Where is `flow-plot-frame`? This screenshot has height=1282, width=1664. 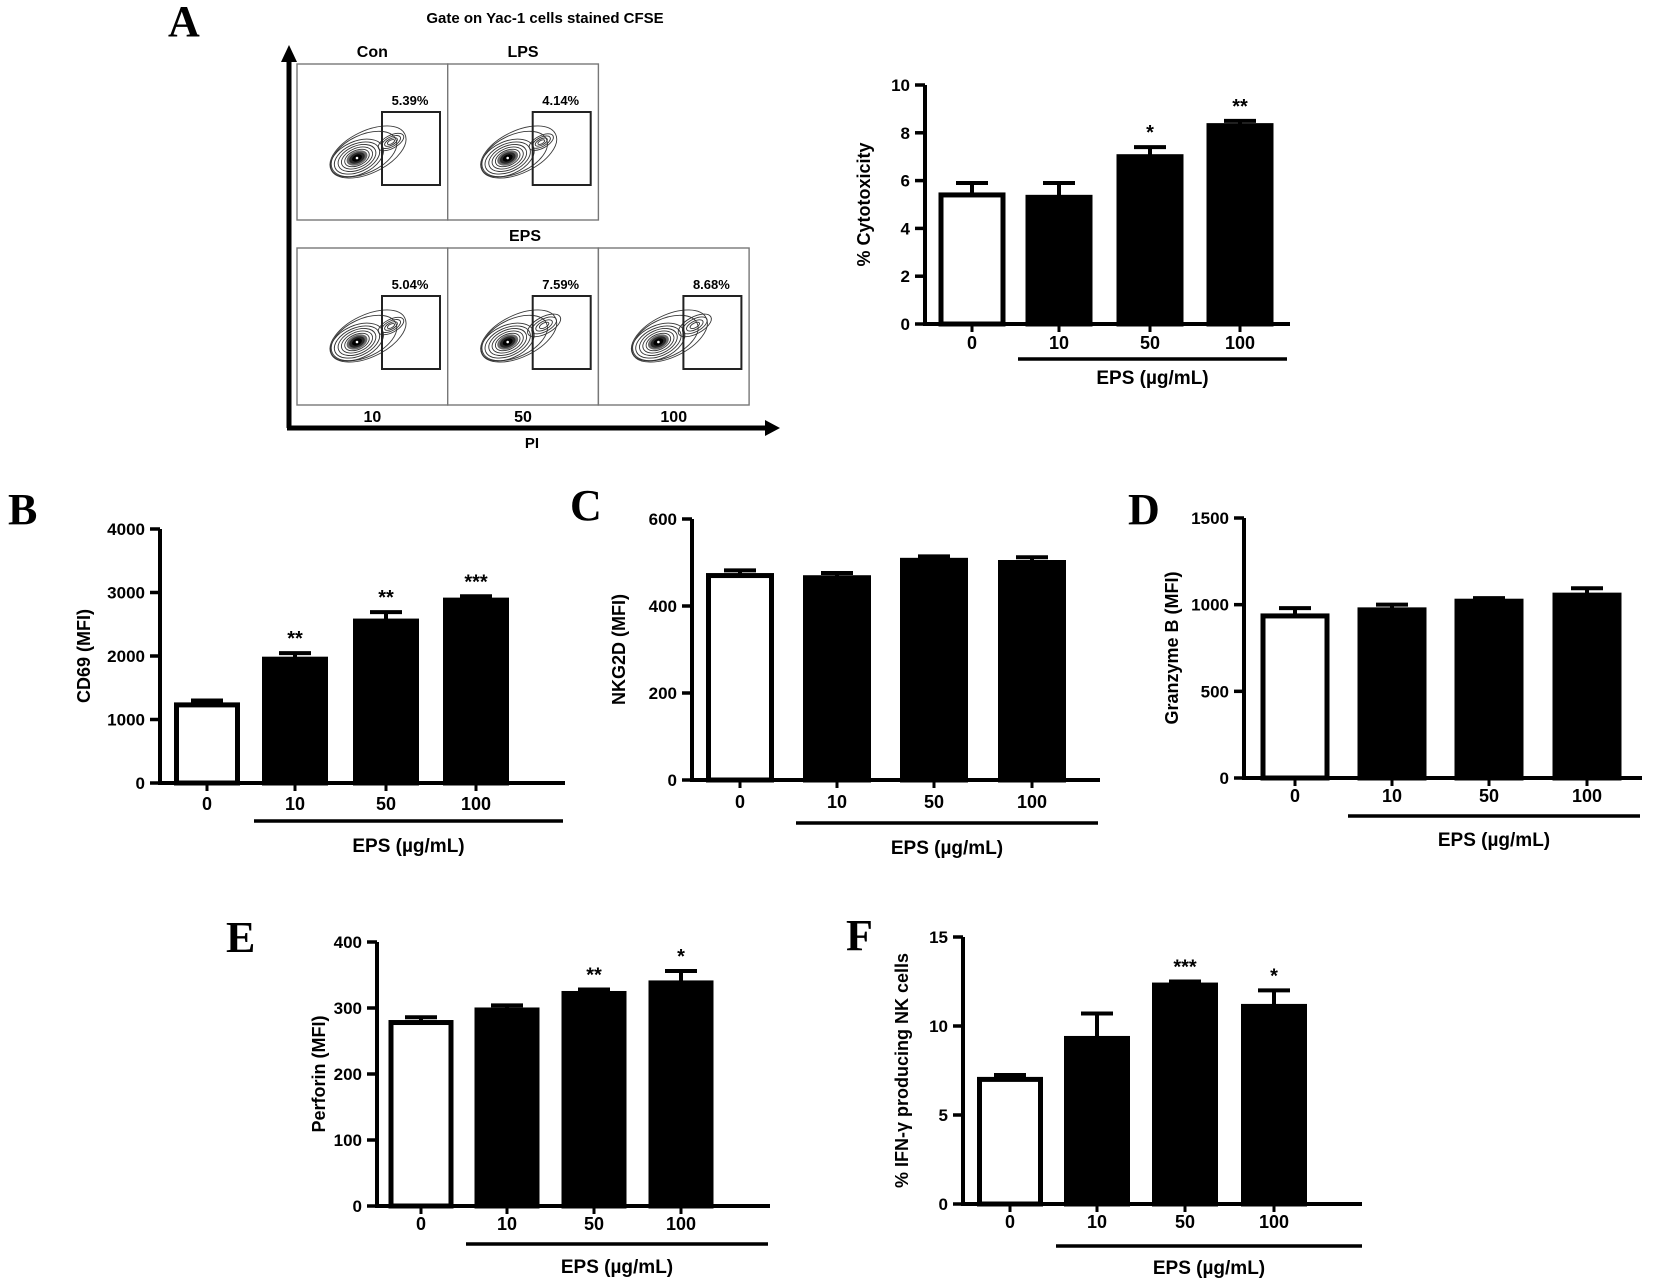
flow-plot-frame is located at coordinates (372, 142).